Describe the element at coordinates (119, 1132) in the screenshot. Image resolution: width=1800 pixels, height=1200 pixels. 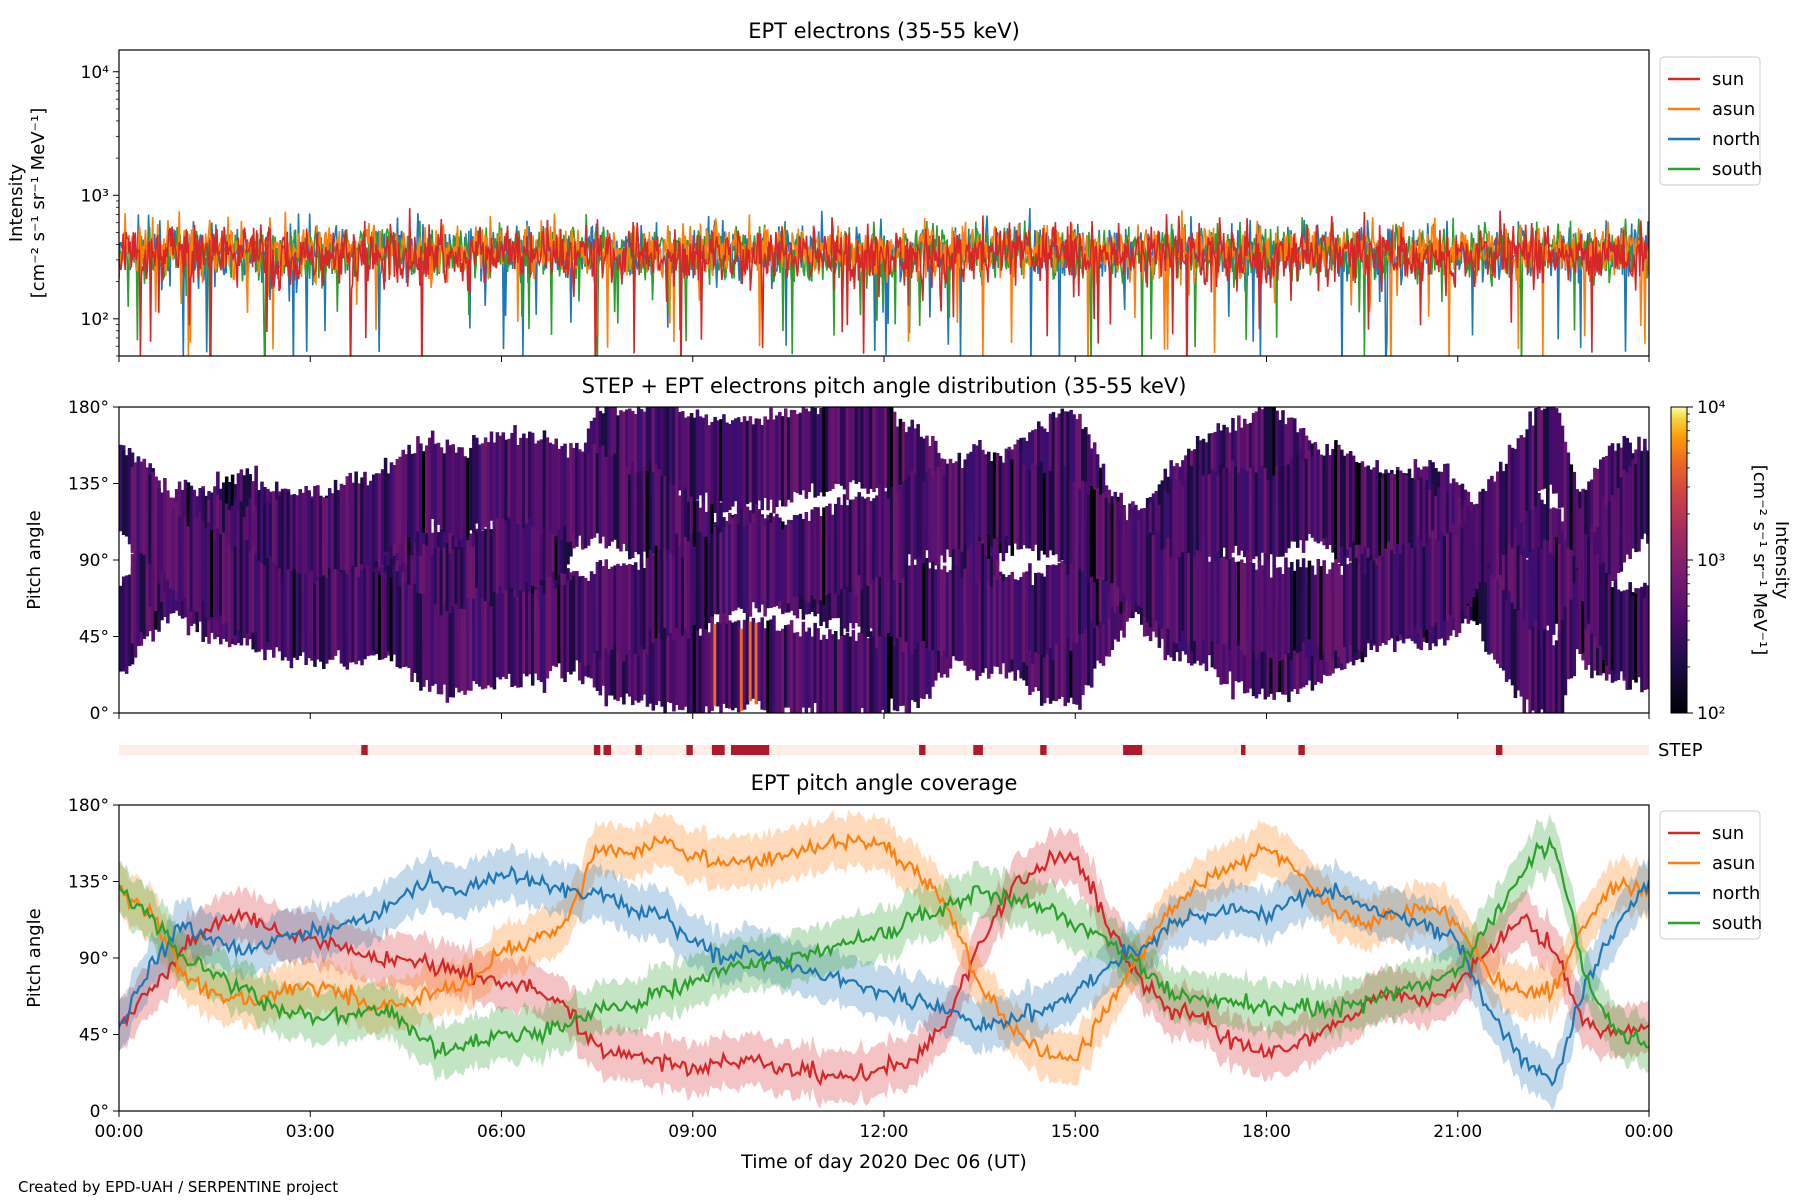
I see `x-tick-label: 00:00` at that location.